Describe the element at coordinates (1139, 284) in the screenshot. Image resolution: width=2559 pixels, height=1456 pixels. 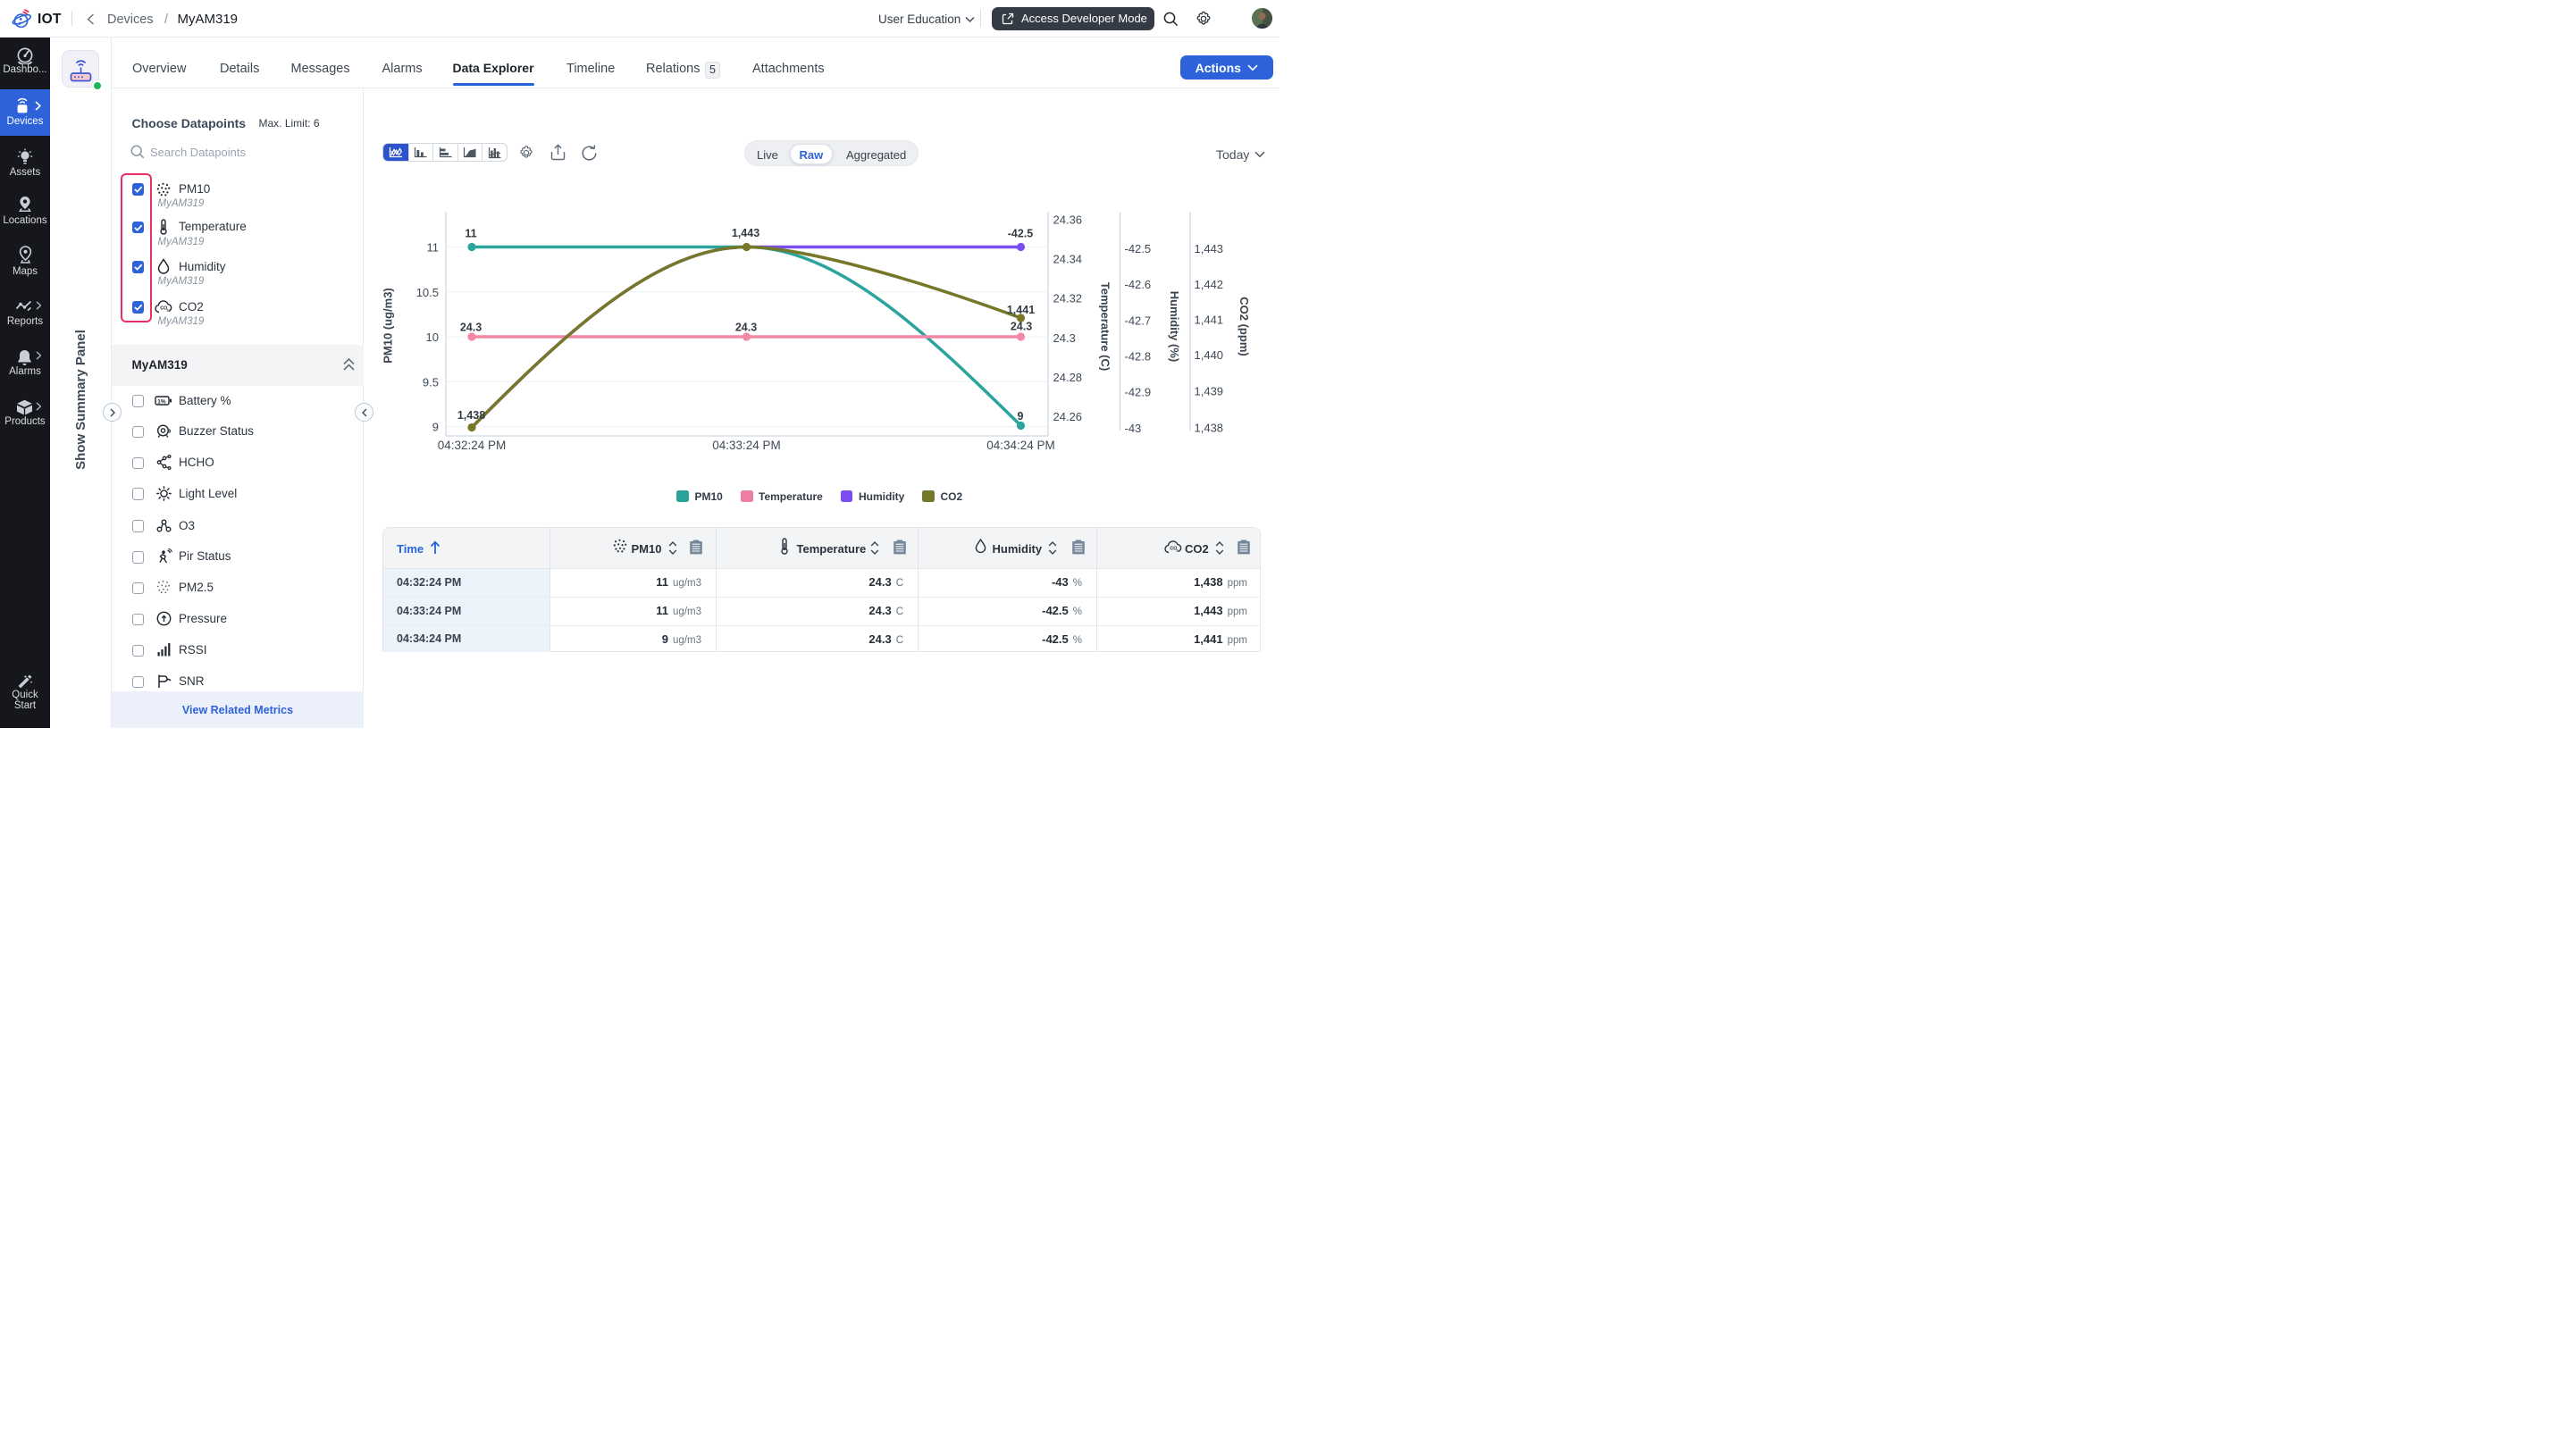
I see `svg-text: -42.6` at that location.